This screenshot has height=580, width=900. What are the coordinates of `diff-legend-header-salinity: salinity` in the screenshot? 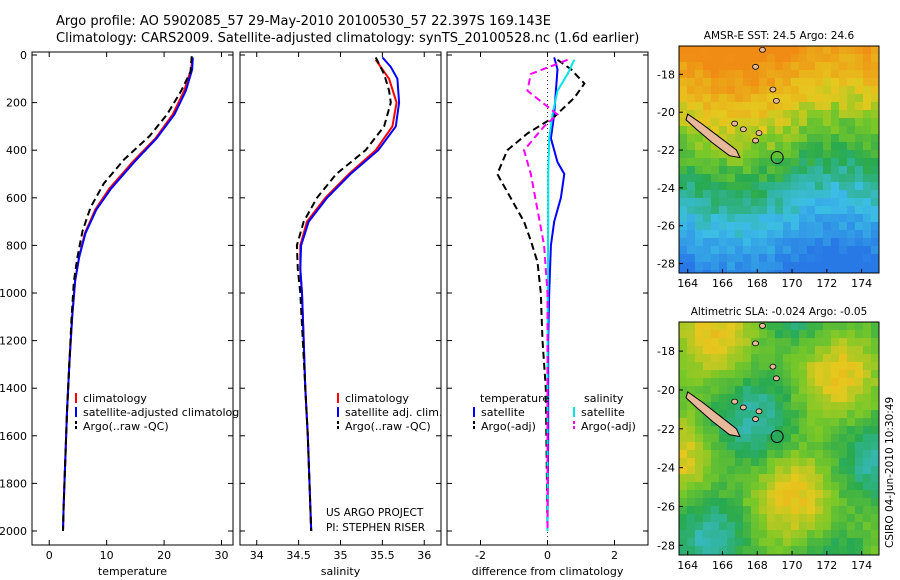 It's located at (604, 398).